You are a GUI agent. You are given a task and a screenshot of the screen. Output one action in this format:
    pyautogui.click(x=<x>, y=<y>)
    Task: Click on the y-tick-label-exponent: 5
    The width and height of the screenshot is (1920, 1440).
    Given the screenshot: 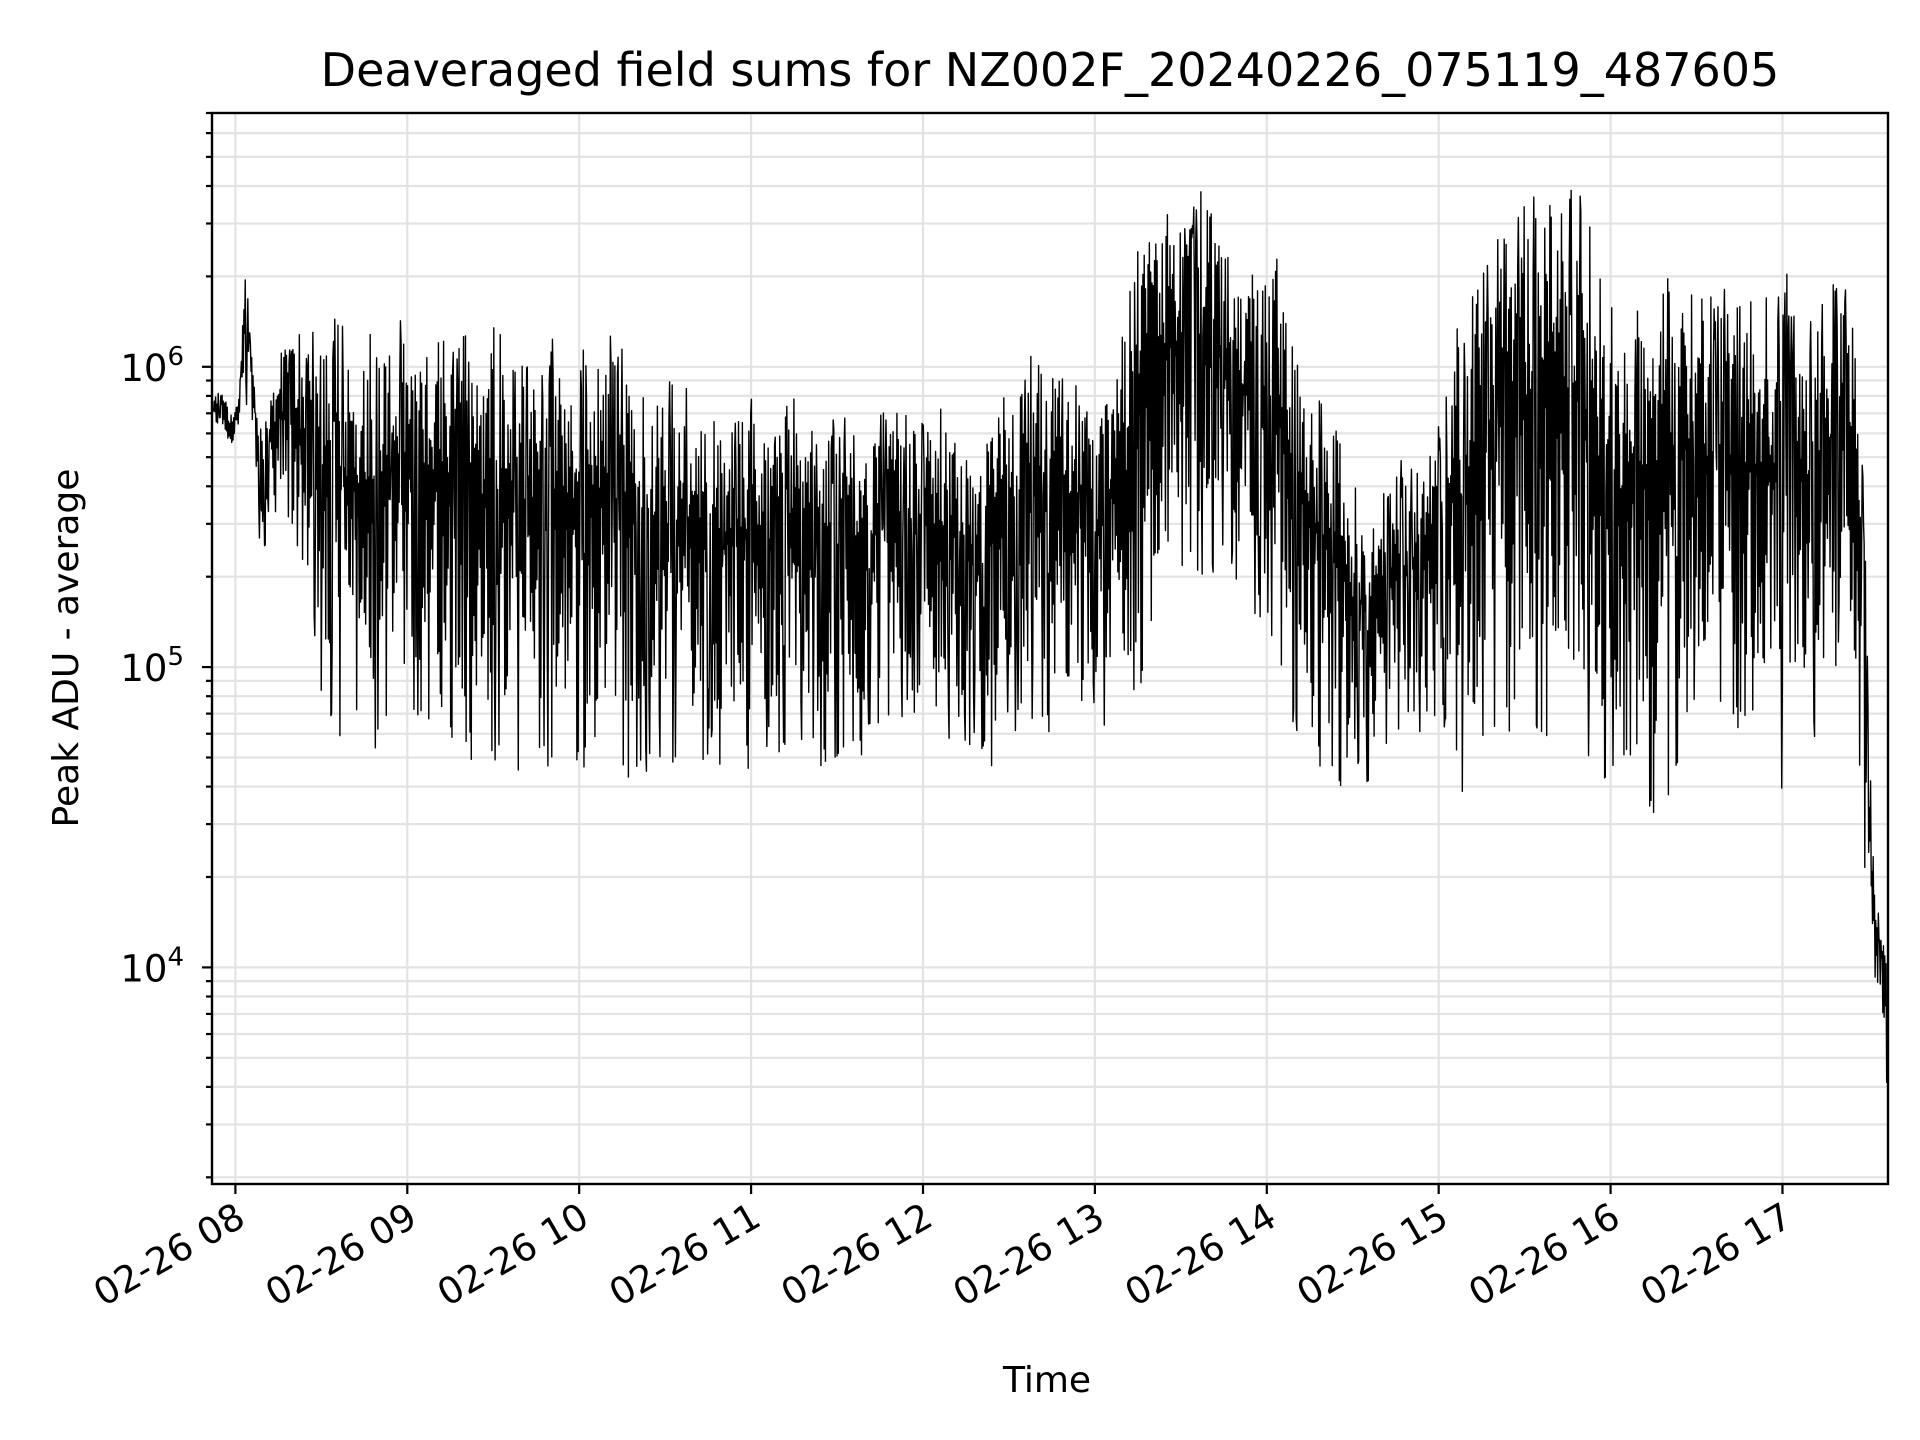 What is the action you would take?
    pyautogui.click(x=175, y=657)
    